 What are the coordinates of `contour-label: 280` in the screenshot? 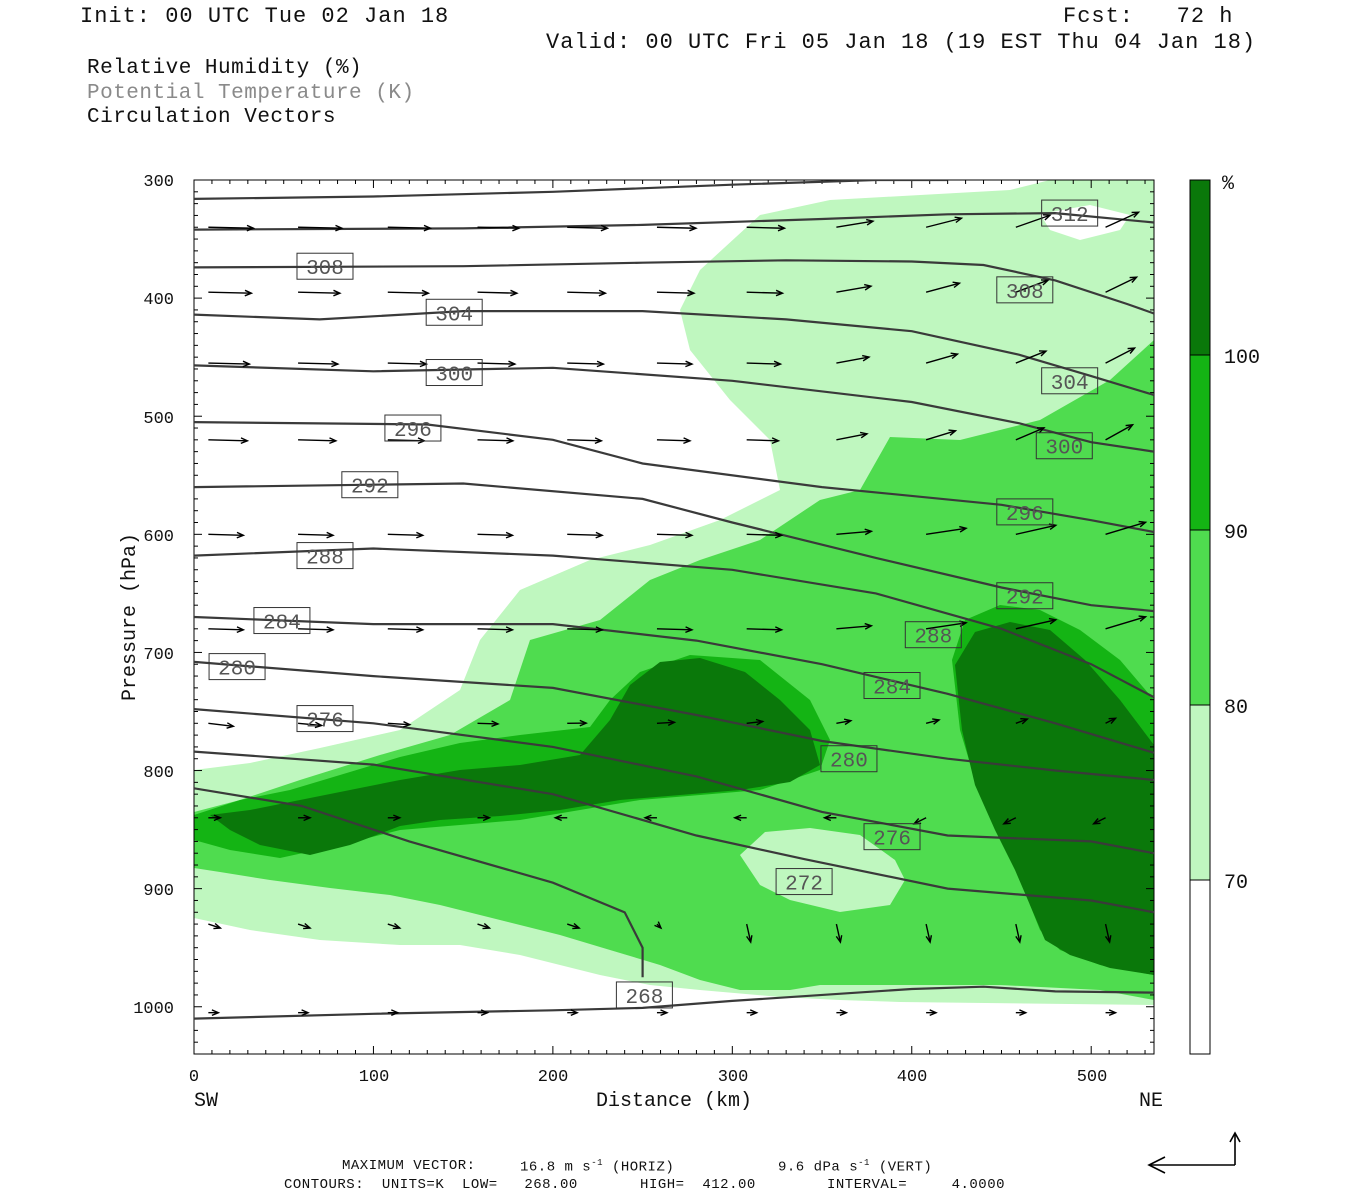 It's located at (849, 762).